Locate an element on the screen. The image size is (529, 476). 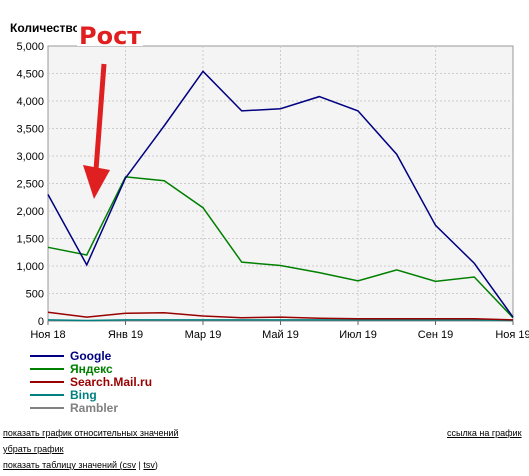
y-tick-label: 2,500 is located at coordinates (30, 185).